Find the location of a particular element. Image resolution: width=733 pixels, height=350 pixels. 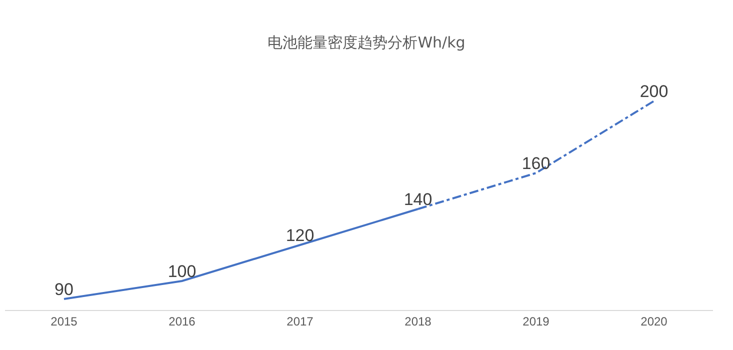

x-tick-label: 2017 is located at coordinates (300, 321).